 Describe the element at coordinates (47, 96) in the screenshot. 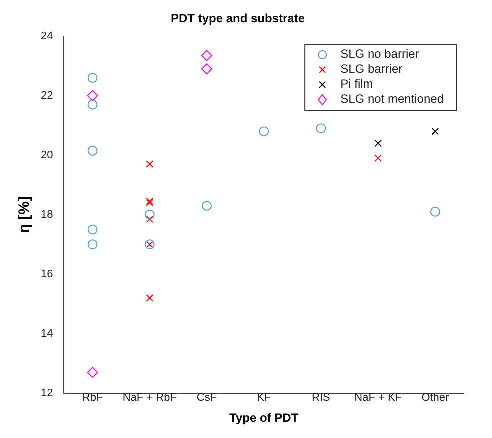

I see `y-tick-label: 22` at that location.